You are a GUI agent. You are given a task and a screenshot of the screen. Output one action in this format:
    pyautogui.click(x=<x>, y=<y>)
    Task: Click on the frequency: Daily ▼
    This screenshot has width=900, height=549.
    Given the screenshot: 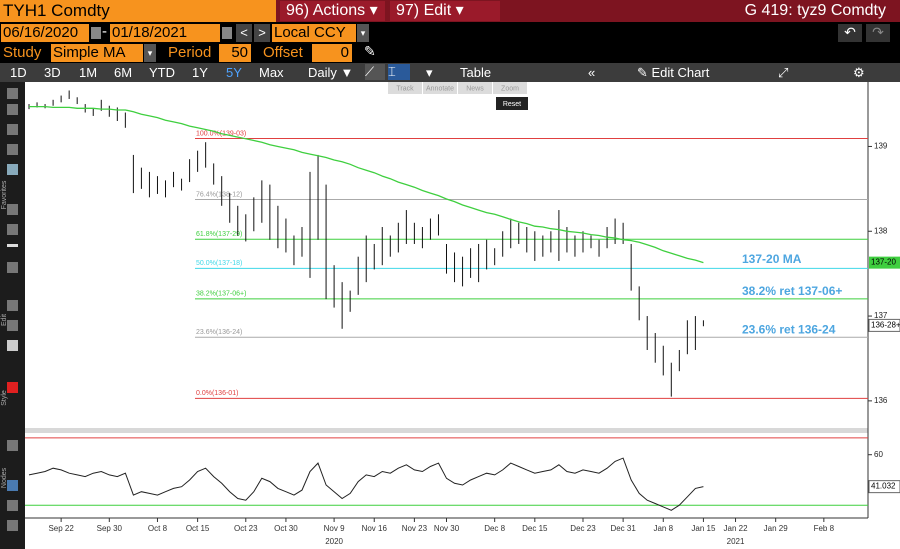 What is the action you would take?
    pyautogui.click(x=331, y=72)
    